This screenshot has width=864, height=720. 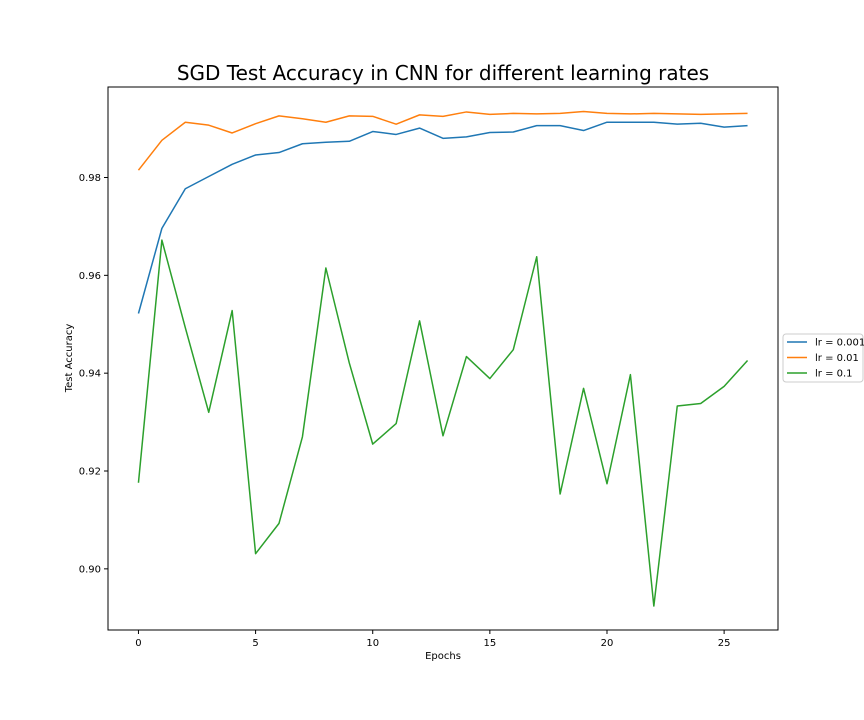 What do you see at coordinates (69, 359) in the screenshot?
I see `y-axis-label: Test Accuracy` at bounding box center [69, 359].